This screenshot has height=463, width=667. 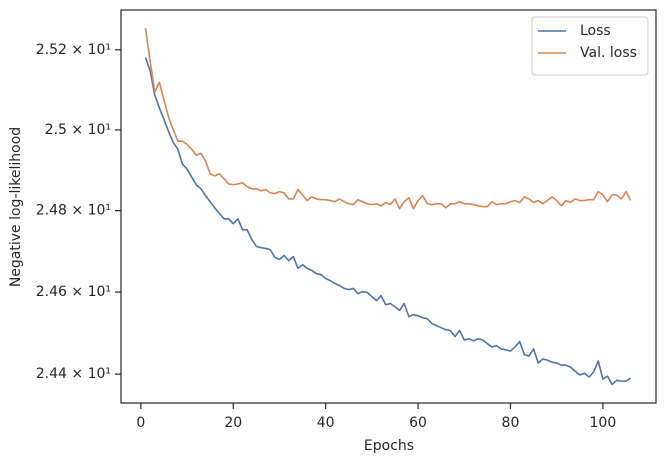 What do you see at coordinates (608, 53) in the screenshot?
I see `legend-label: Val. loss` at bounding box center [608, 53].